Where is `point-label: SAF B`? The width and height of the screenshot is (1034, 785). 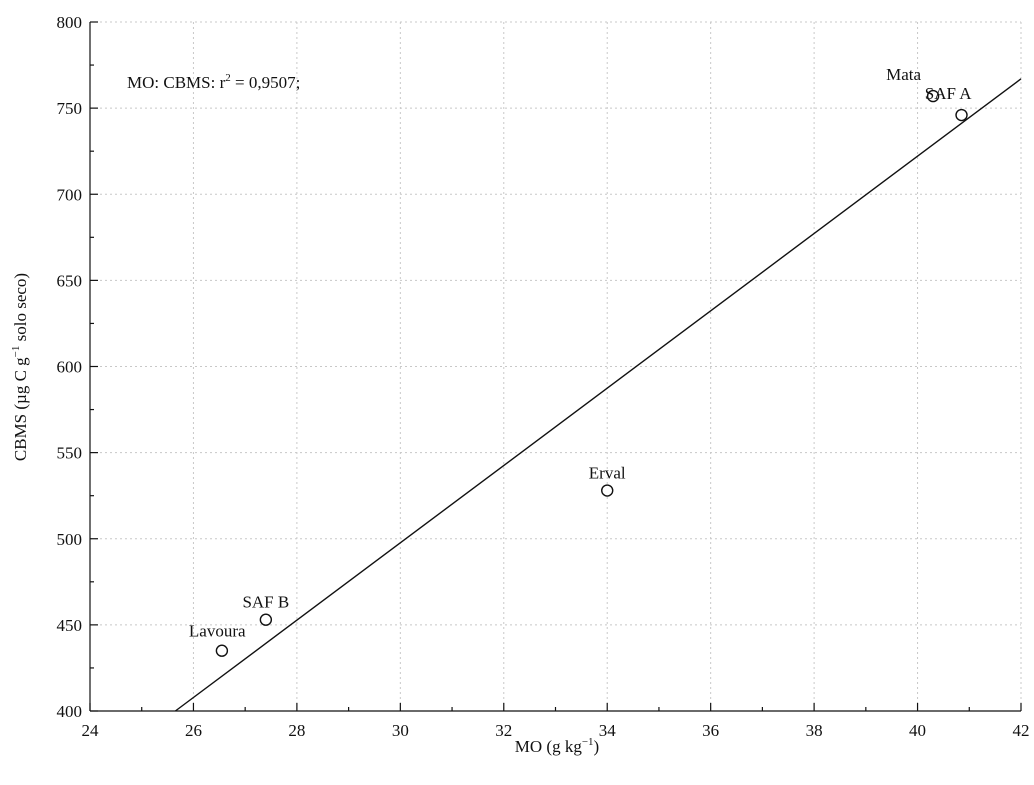 point-label: SAF B is located at coordinates (265, 602).